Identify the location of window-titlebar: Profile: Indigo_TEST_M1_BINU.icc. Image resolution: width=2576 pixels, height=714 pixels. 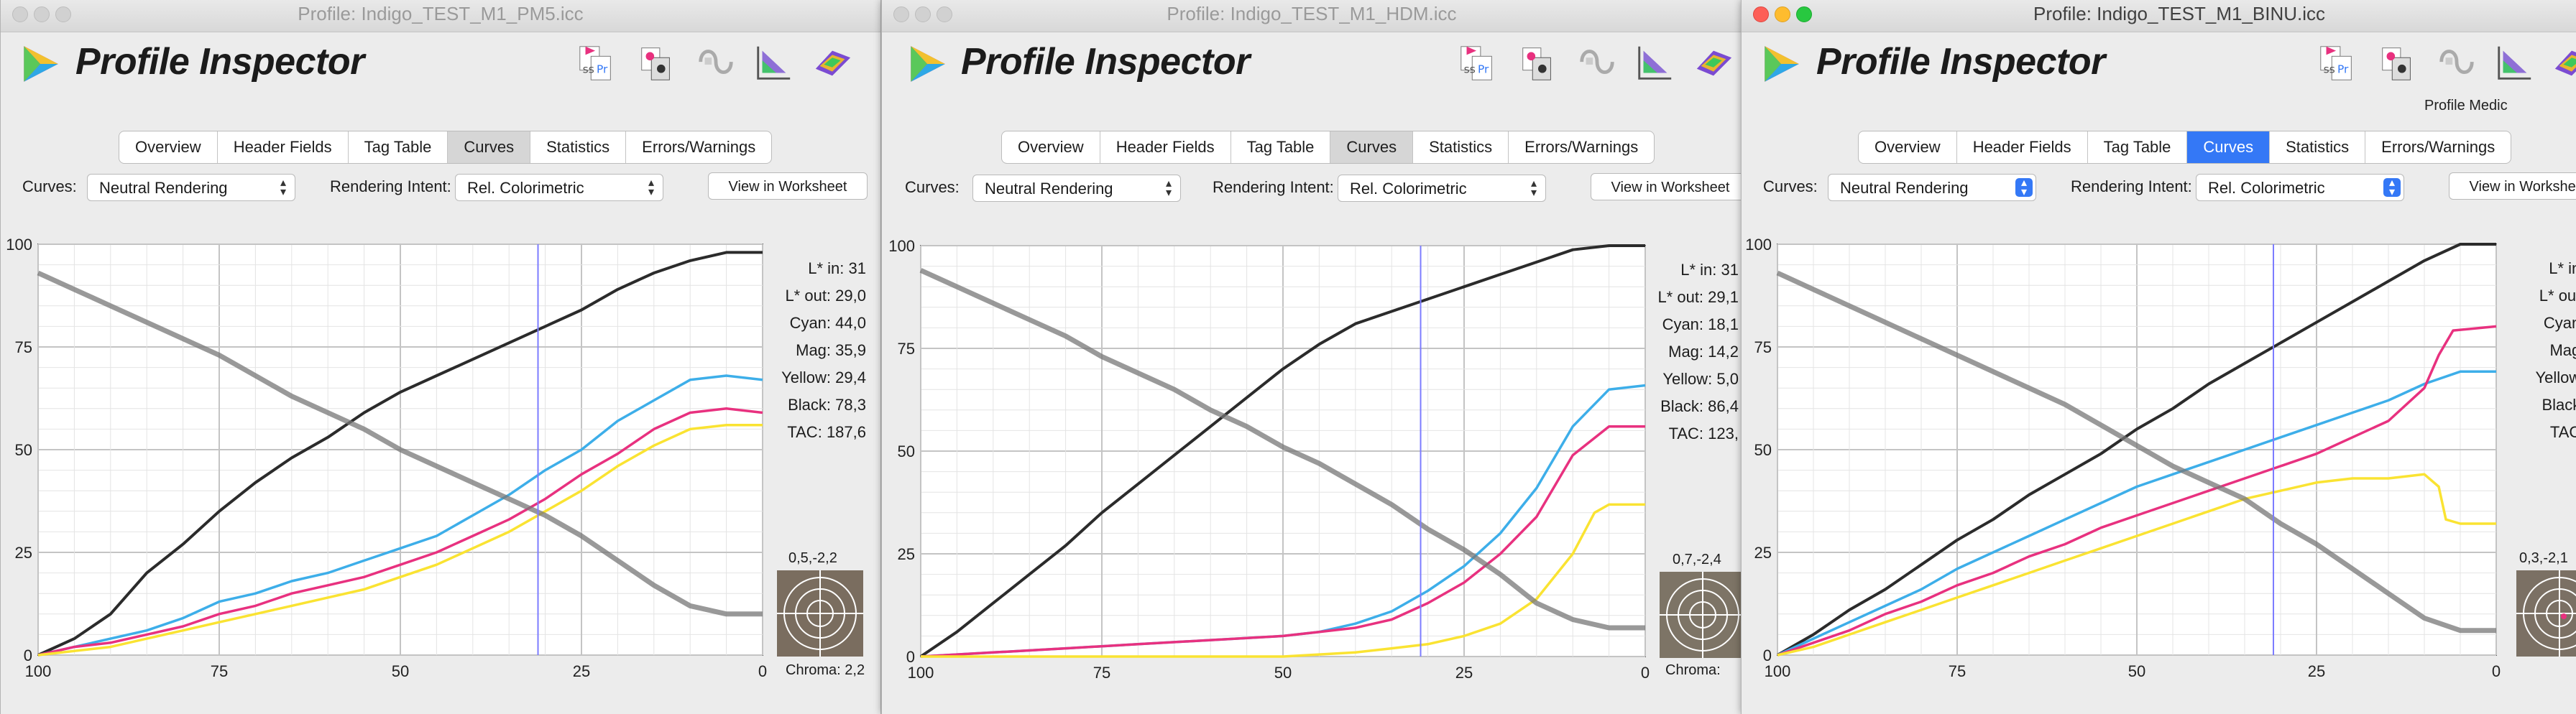
(2159, 16).